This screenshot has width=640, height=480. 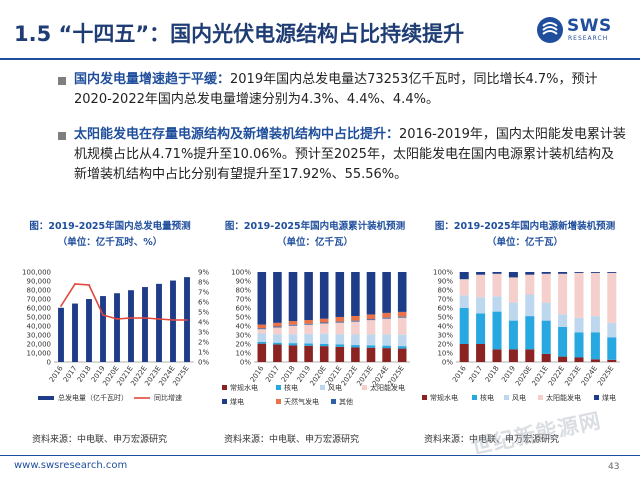 I want to click on footer-url: www.swsresearch.com, so click(x=71, y=465).